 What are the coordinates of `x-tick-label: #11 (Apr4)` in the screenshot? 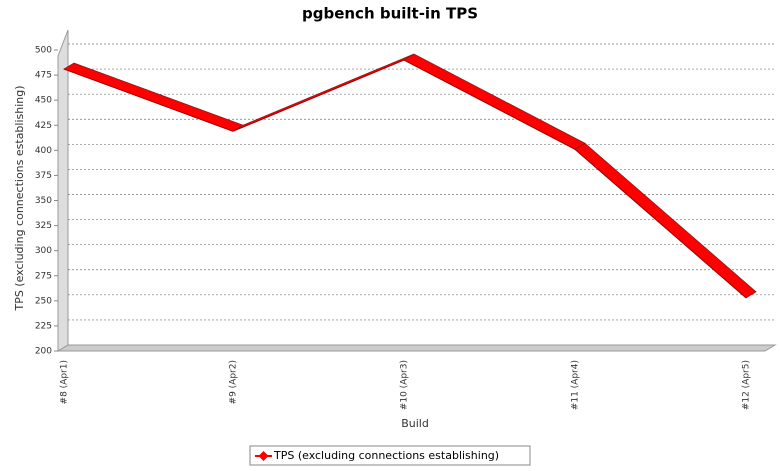 It's located at (576, 385).